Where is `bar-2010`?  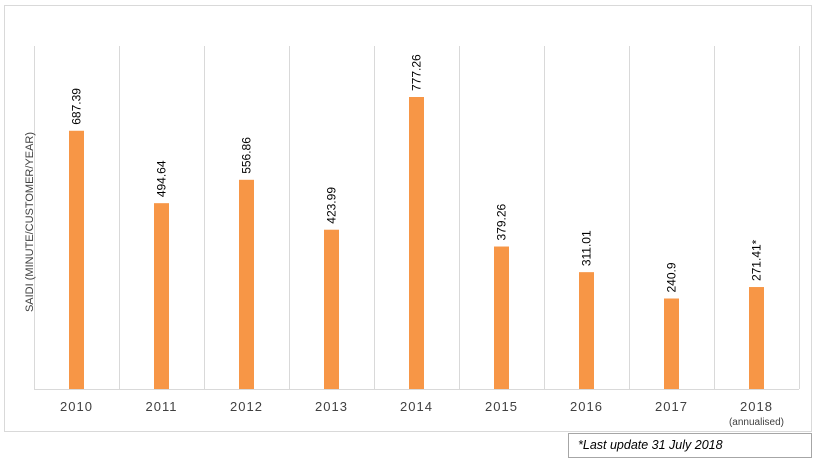
bar-2010 is located at coordinates (76, 259).